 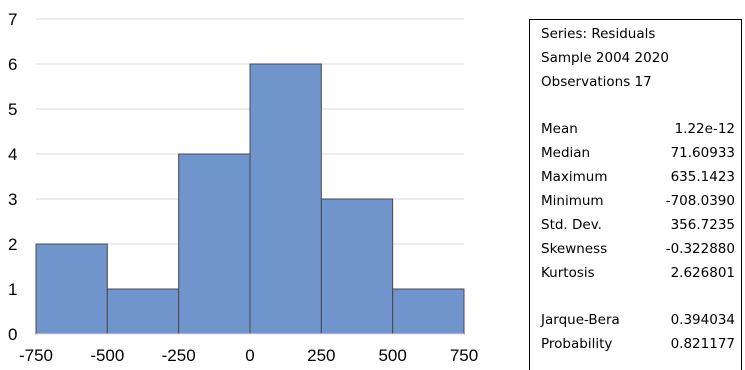 What do you see at coordinates (12, 199) in the screenshot?
I see `y-tick-label: 3` at bounding box center [12, 199].